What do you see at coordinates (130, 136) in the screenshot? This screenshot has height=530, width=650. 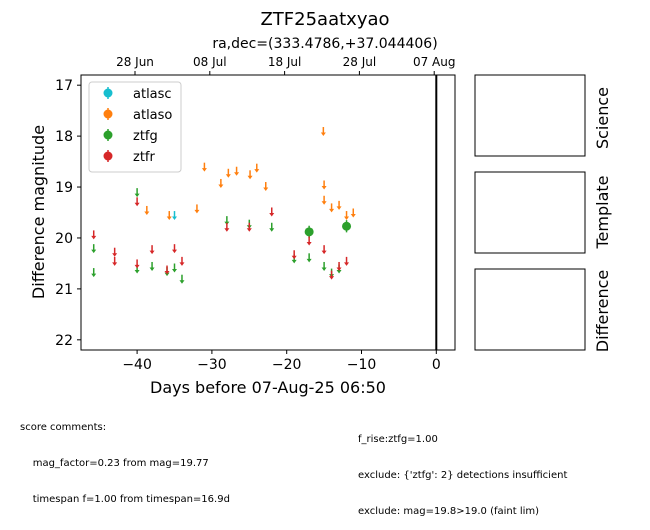 I see `legend-item-ztfg: ztfg` at bounding box center [130, 136].